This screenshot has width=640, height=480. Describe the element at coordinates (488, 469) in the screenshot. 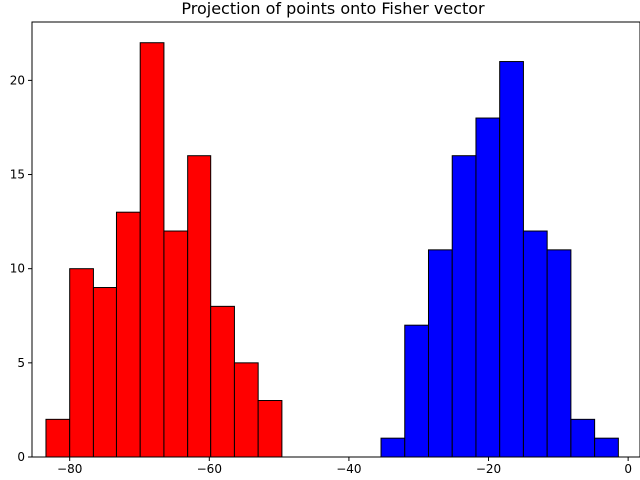

I see `x-tick-label-3: −20` at that location.